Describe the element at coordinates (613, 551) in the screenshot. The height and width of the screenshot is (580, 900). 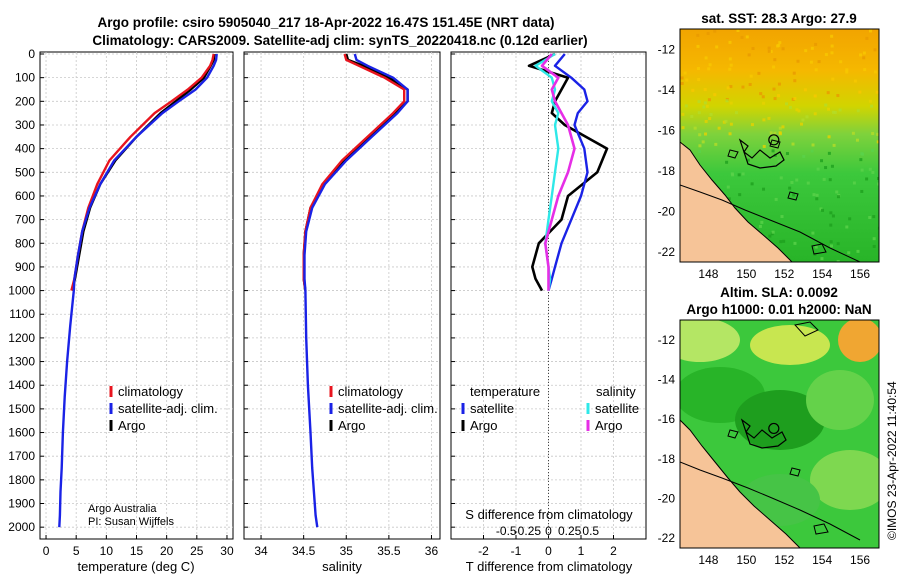
I see `x-tick-label: 2` at that location.